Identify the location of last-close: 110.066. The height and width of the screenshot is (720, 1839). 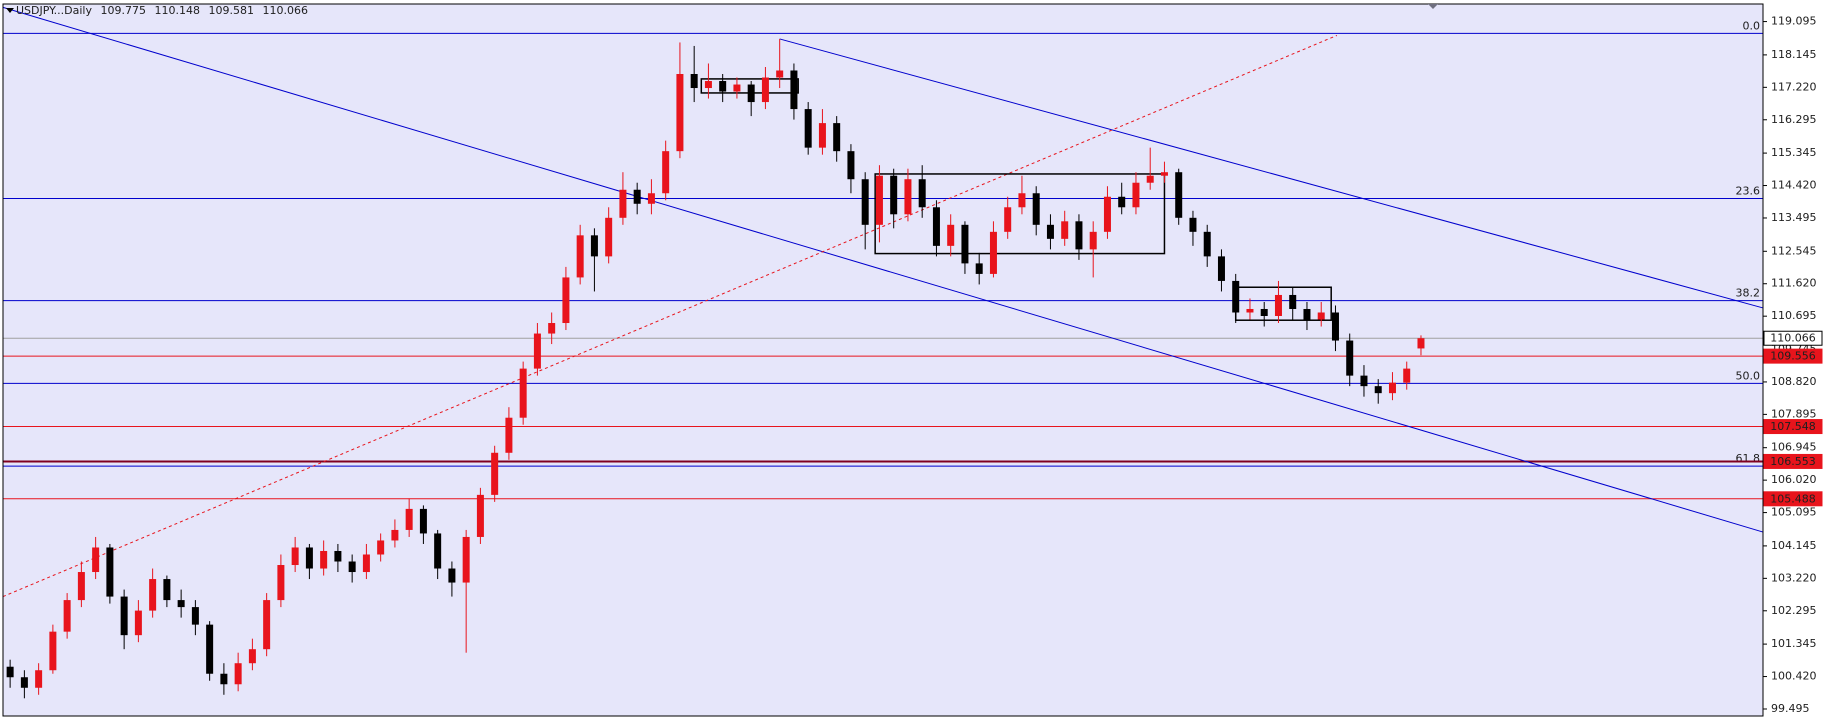
(285, 10).